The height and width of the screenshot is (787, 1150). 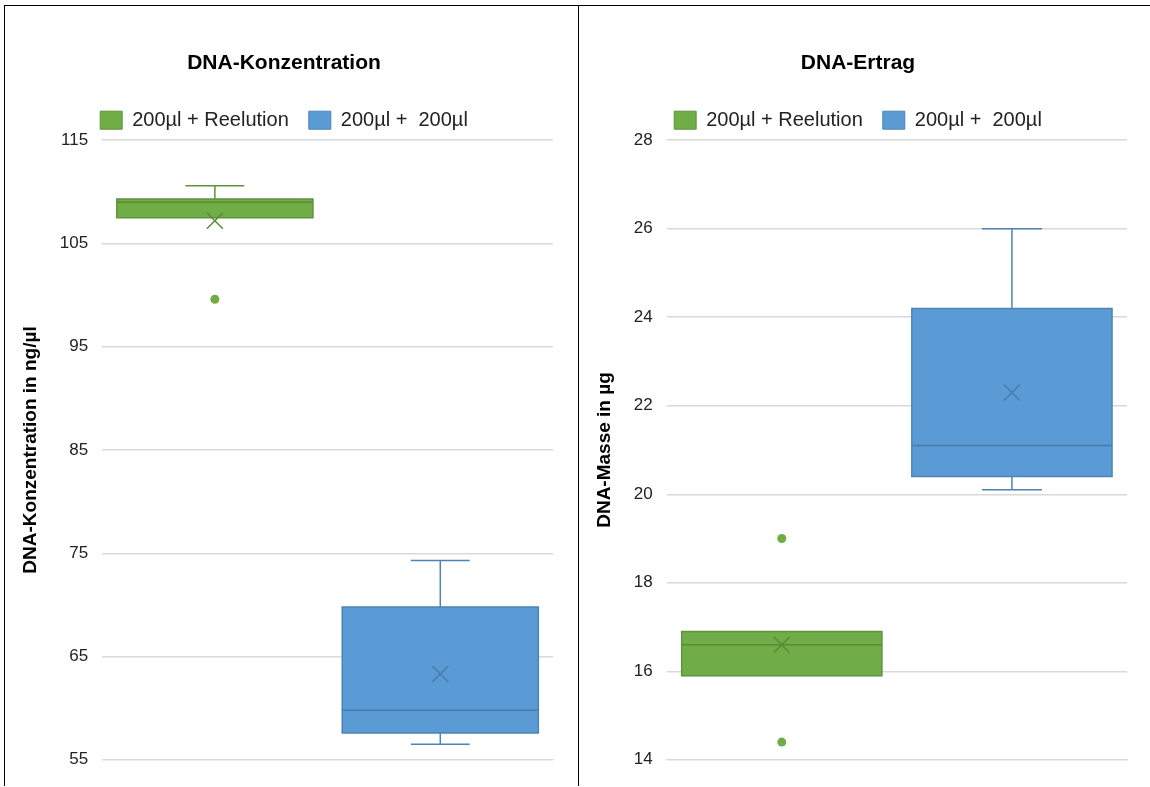 What do you see at coordinates (858, 62) in the screenshot?
I see `chart-title: DNA-Ertrag` at bounding box center [858, 62].